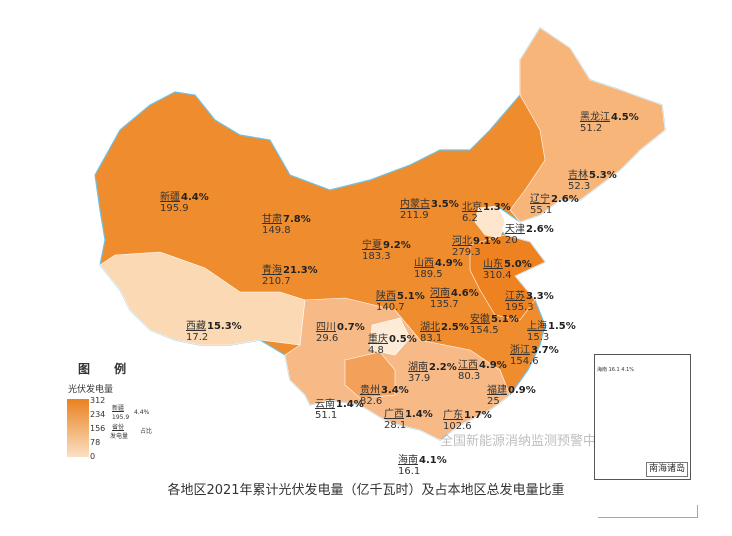  I want to click on province-name: 吉林, so click(578, 175).